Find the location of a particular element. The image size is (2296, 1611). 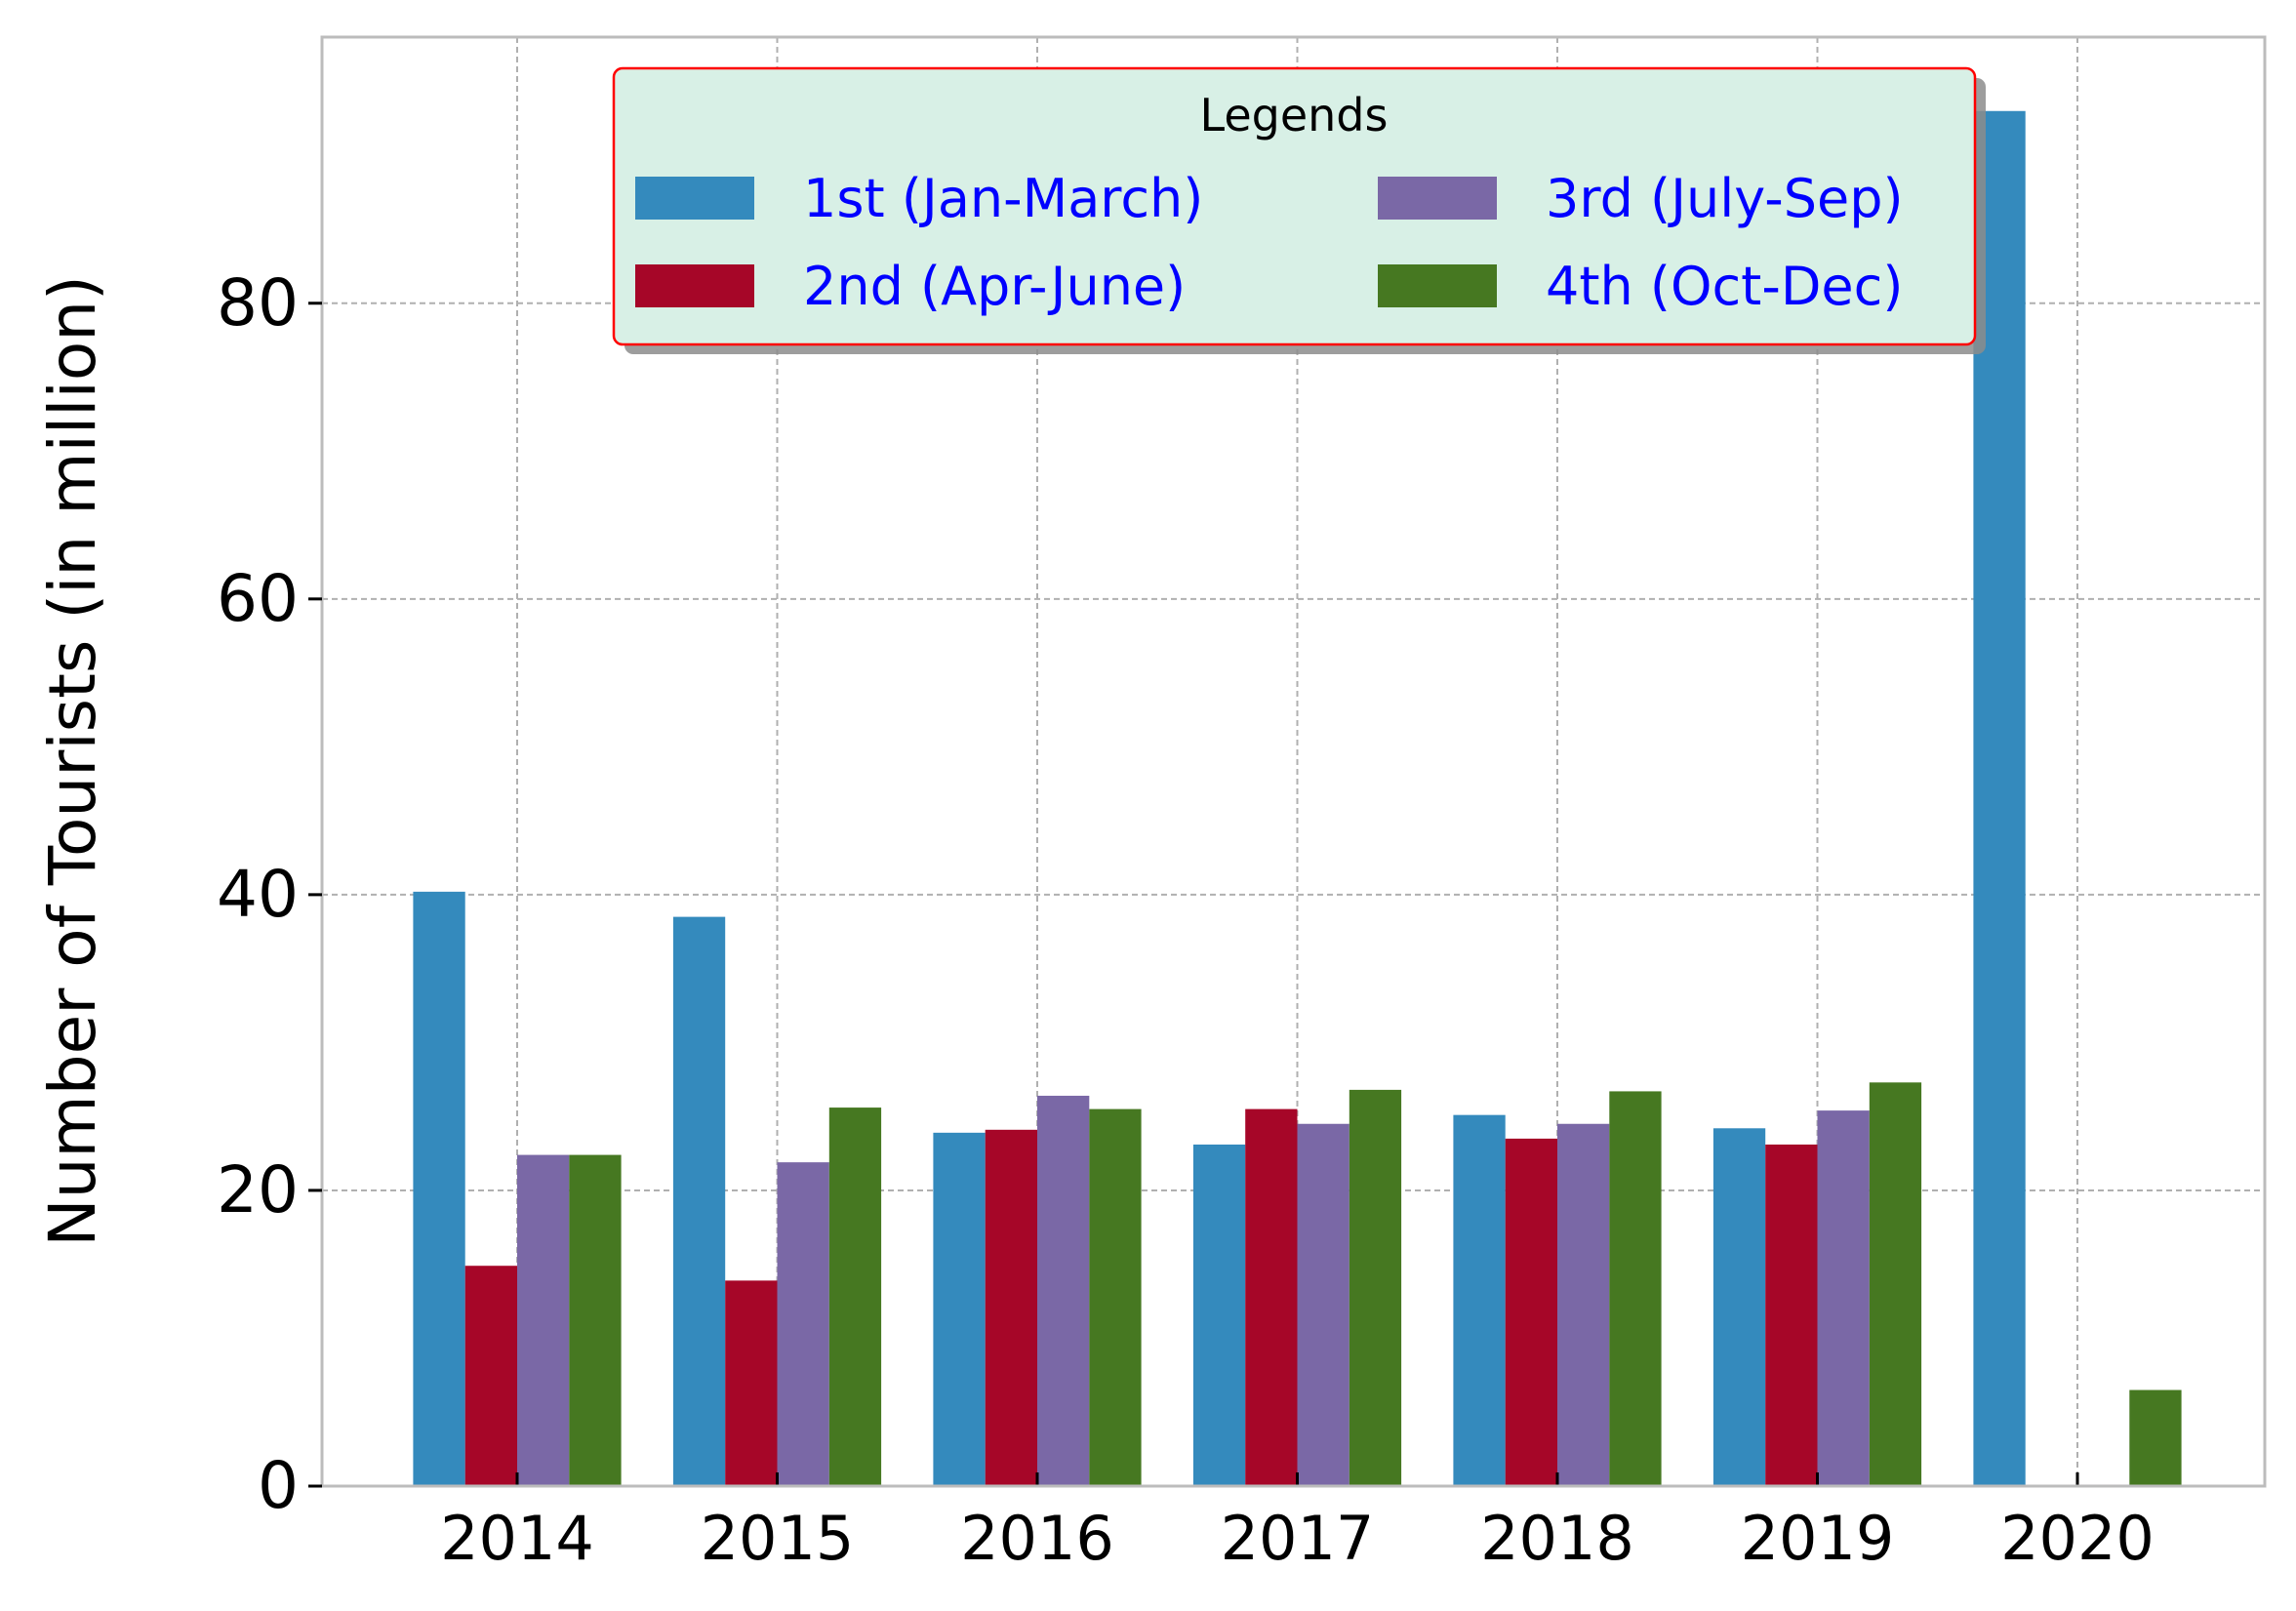

x-axis: 2014 2015 2016 2017 2018 2019 2020 is located at coordinates (1298, 1538).